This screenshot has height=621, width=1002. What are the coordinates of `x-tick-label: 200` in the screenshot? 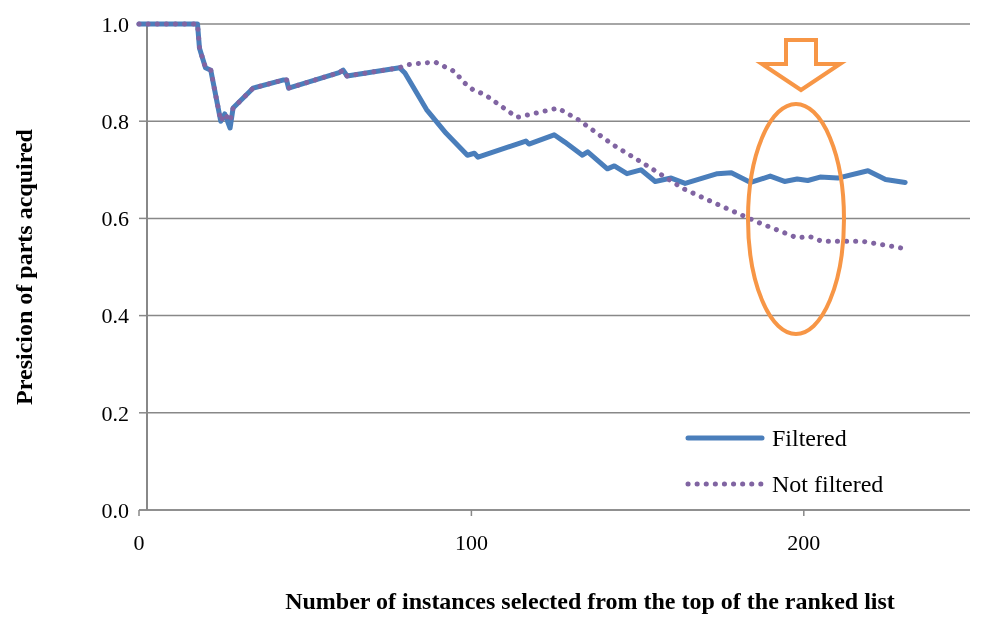 It's located at (804, 542).